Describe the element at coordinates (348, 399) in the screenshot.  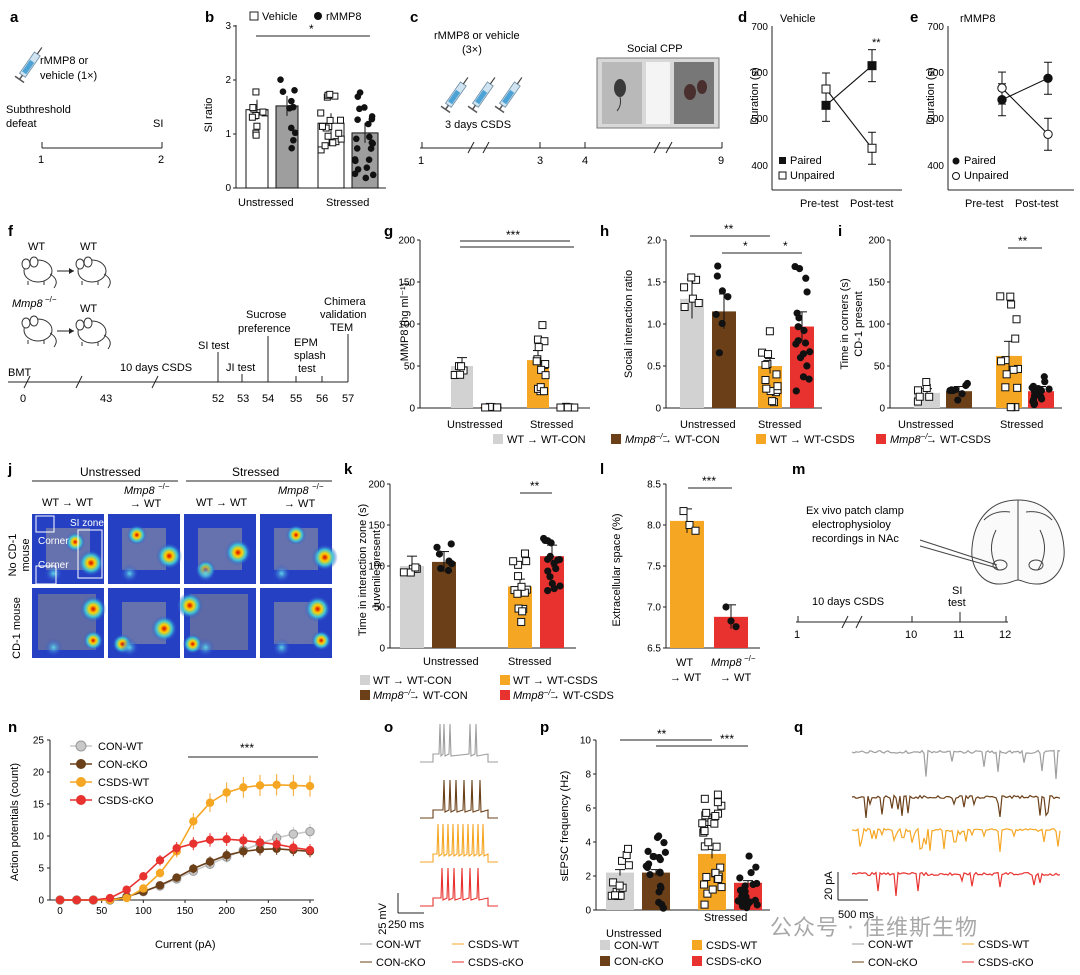
I see `f-tick: 57` at that location.